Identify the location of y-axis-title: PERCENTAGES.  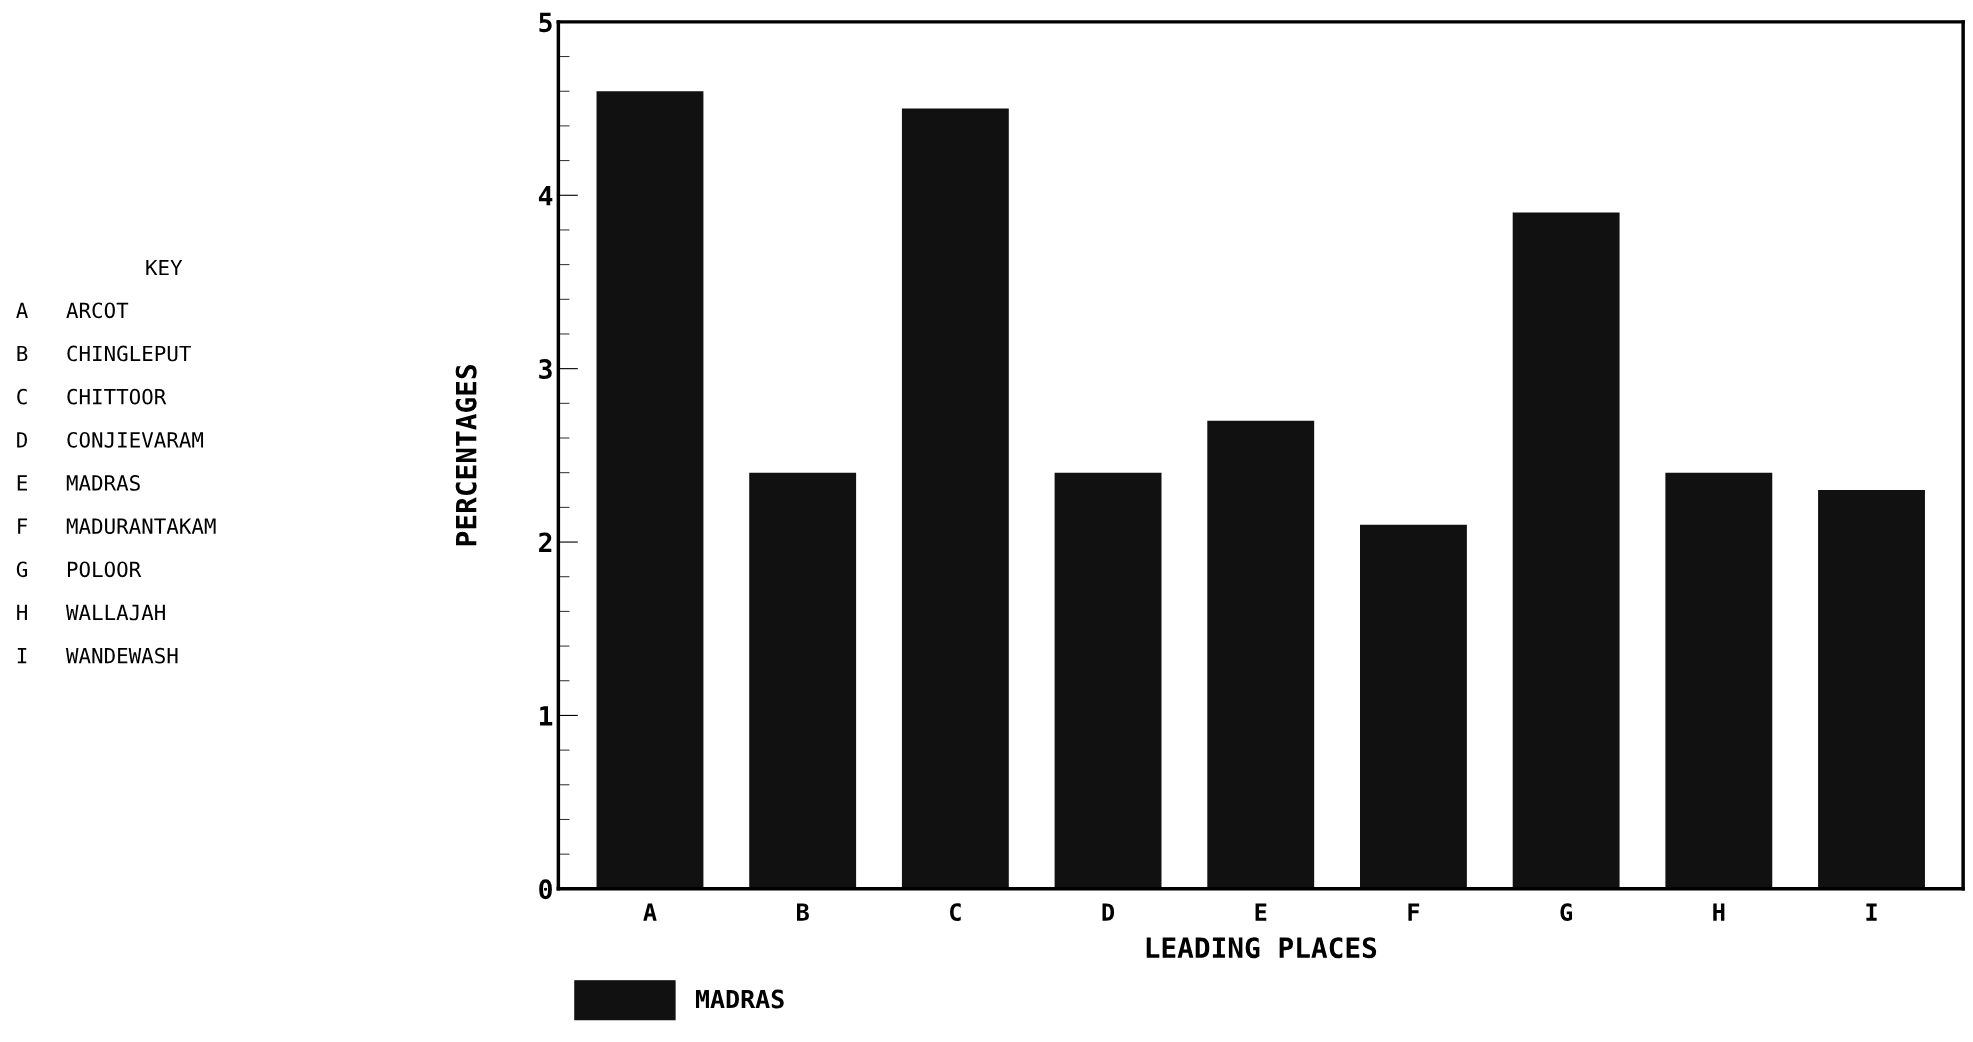
(466, 455).